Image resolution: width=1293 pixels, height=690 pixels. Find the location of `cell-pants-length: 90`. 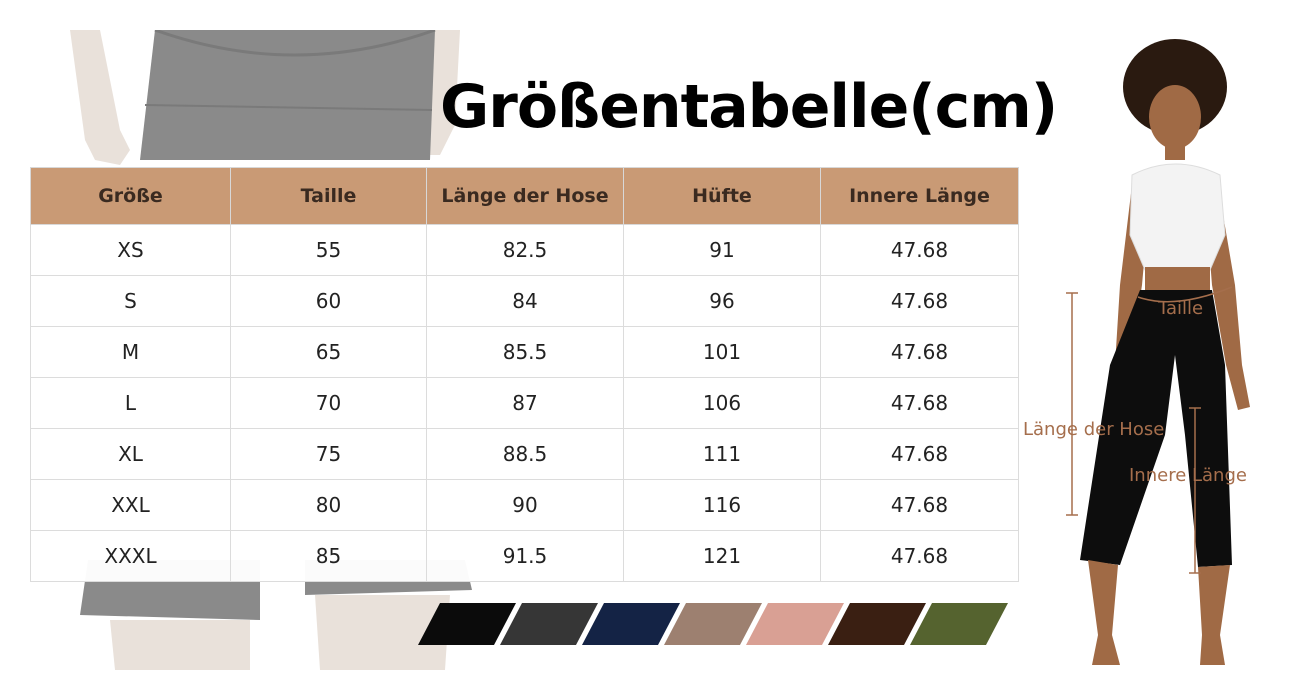

cell-pants-length: 90 is located at coordinates (525, 505).